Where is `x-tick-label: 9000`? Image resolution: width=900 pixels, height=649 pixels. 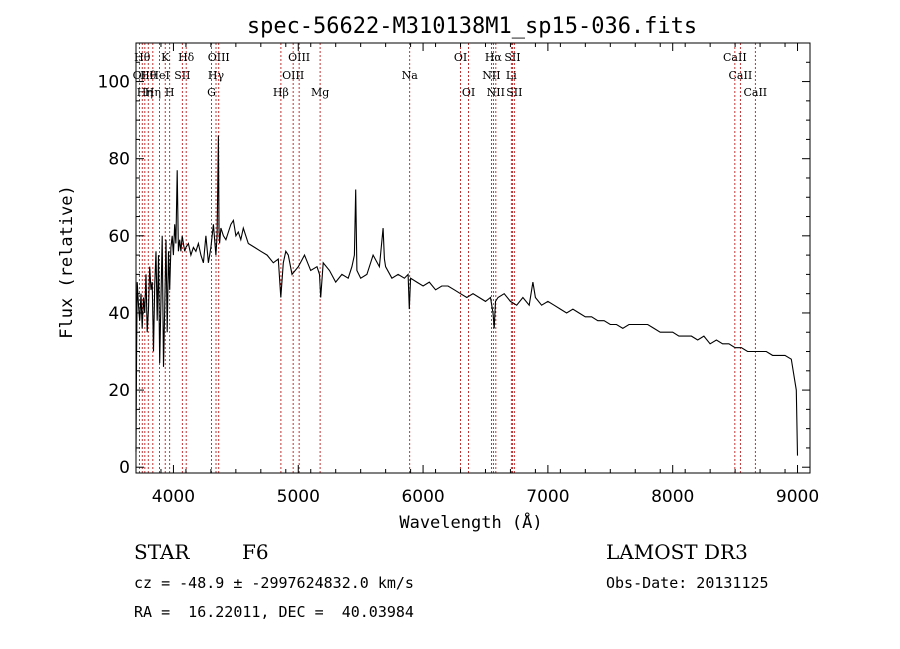 x-tick-label: 9000 is located at coordinates (797, 497).